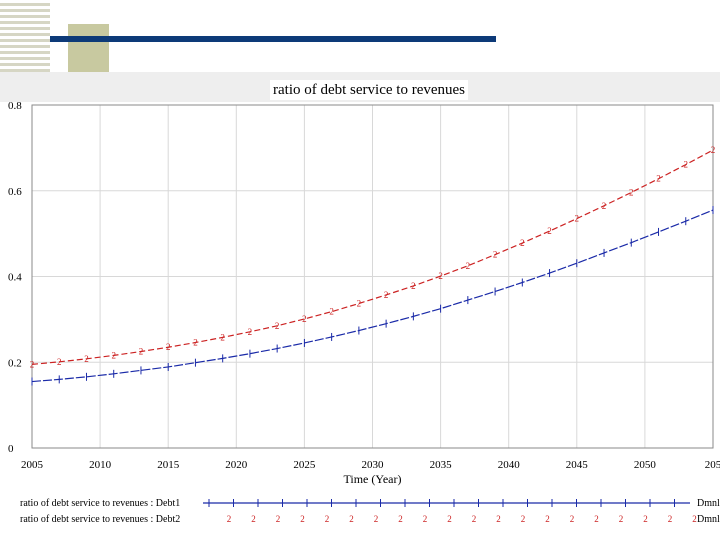  Describe the element at coordinates (100, 465) in the screenshot. I see `x-tick-label: 2010` at that location.